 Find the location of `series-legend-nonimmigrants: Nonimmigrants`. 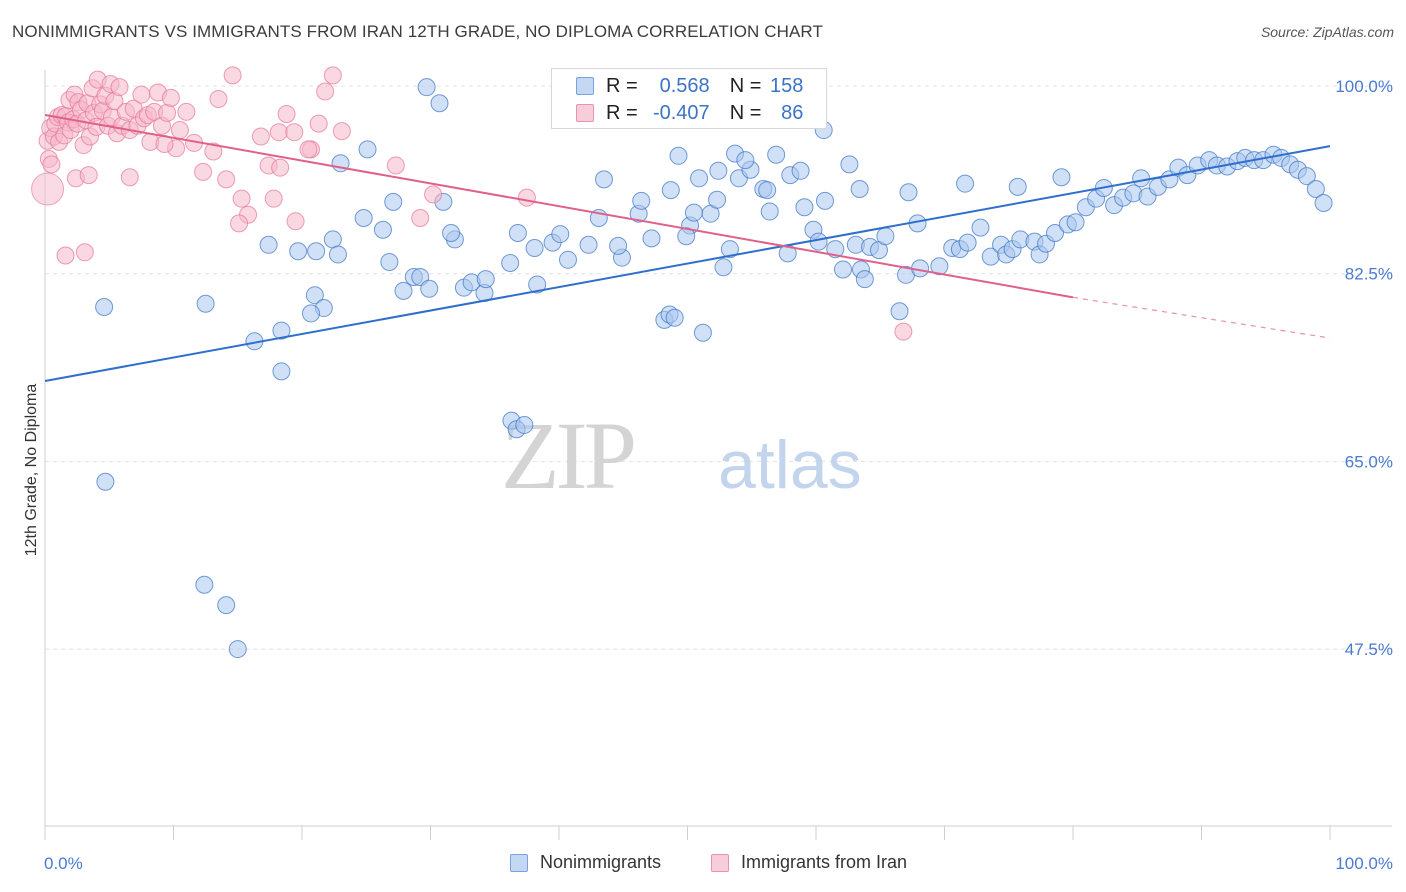

series-legend-nonimmigrants: Nonimmigrants is located at coordinates (585, 862).